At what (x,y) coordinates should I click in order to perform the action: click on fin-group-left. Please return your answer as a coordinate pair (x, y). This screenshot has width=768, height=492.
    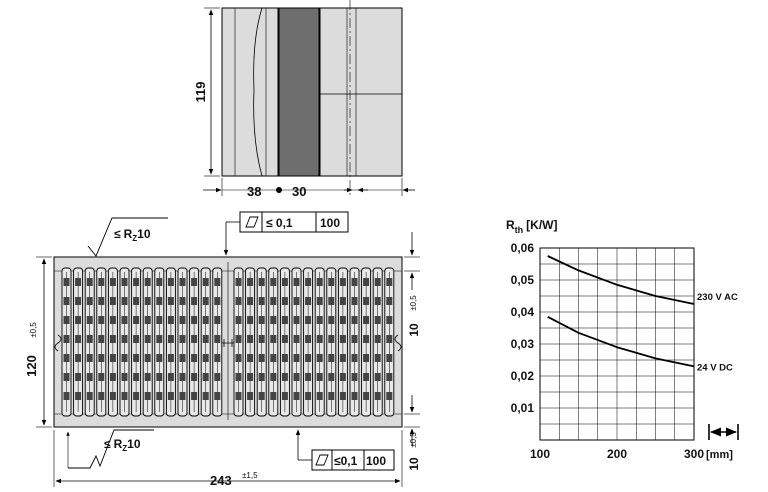
    Looking at the image, I should click on (142, 342).